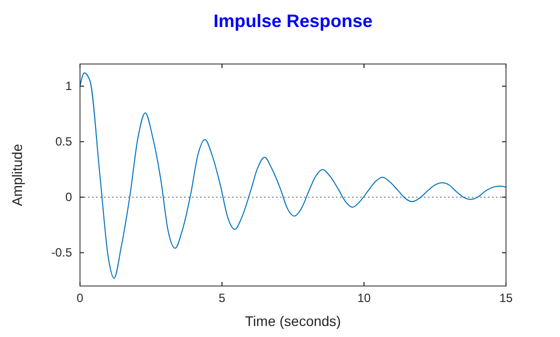 The width and height of the screenshot is (560, 337). I want to click on chart-title: Impulse Response, so click(293, 21).